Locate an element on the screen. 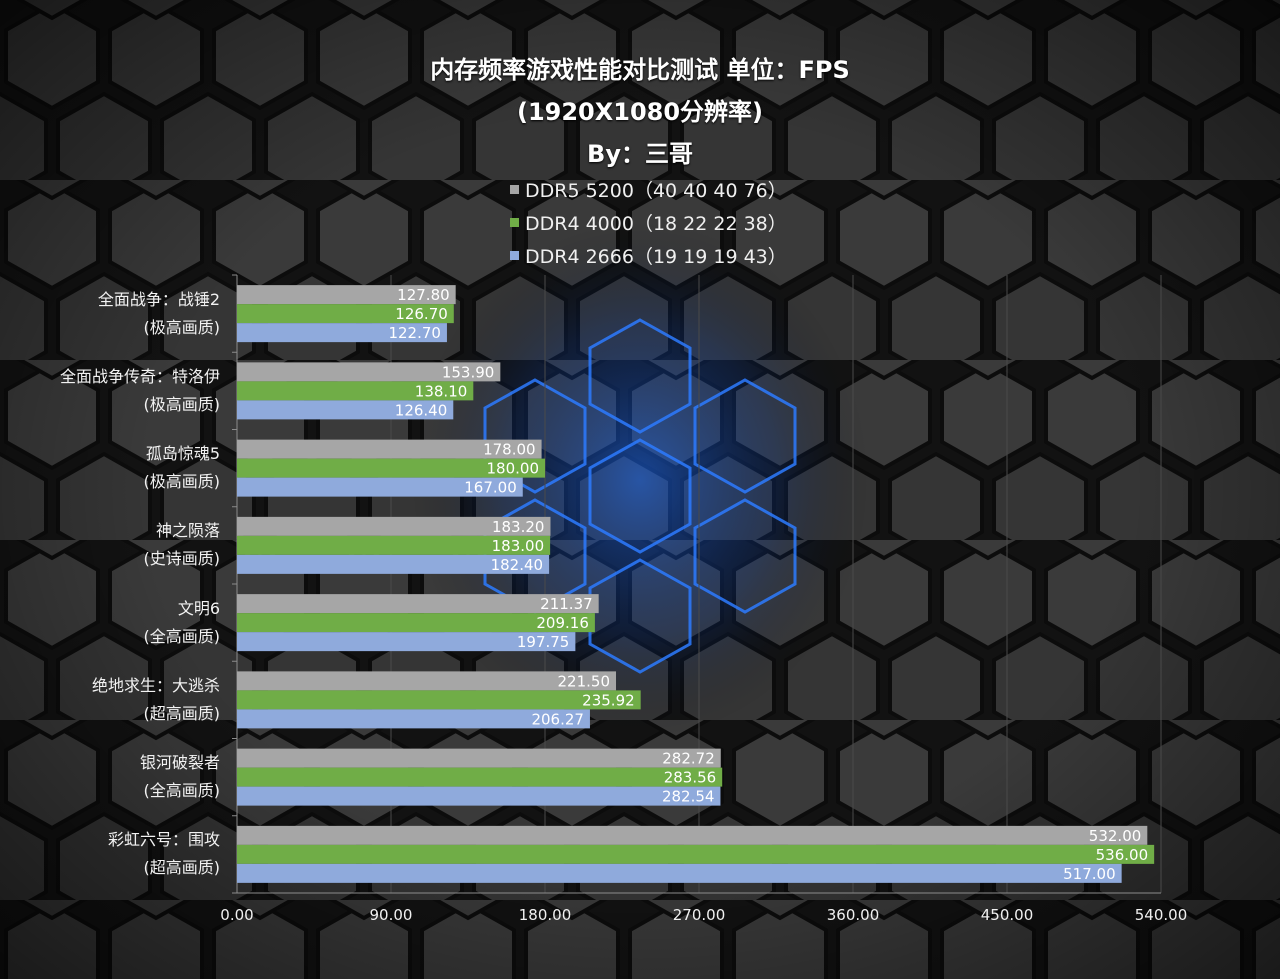 The height and width of the screenshot is (979, 1280). category-label-name: 孤岛惊魂5 is located at coordinates (182, 454).